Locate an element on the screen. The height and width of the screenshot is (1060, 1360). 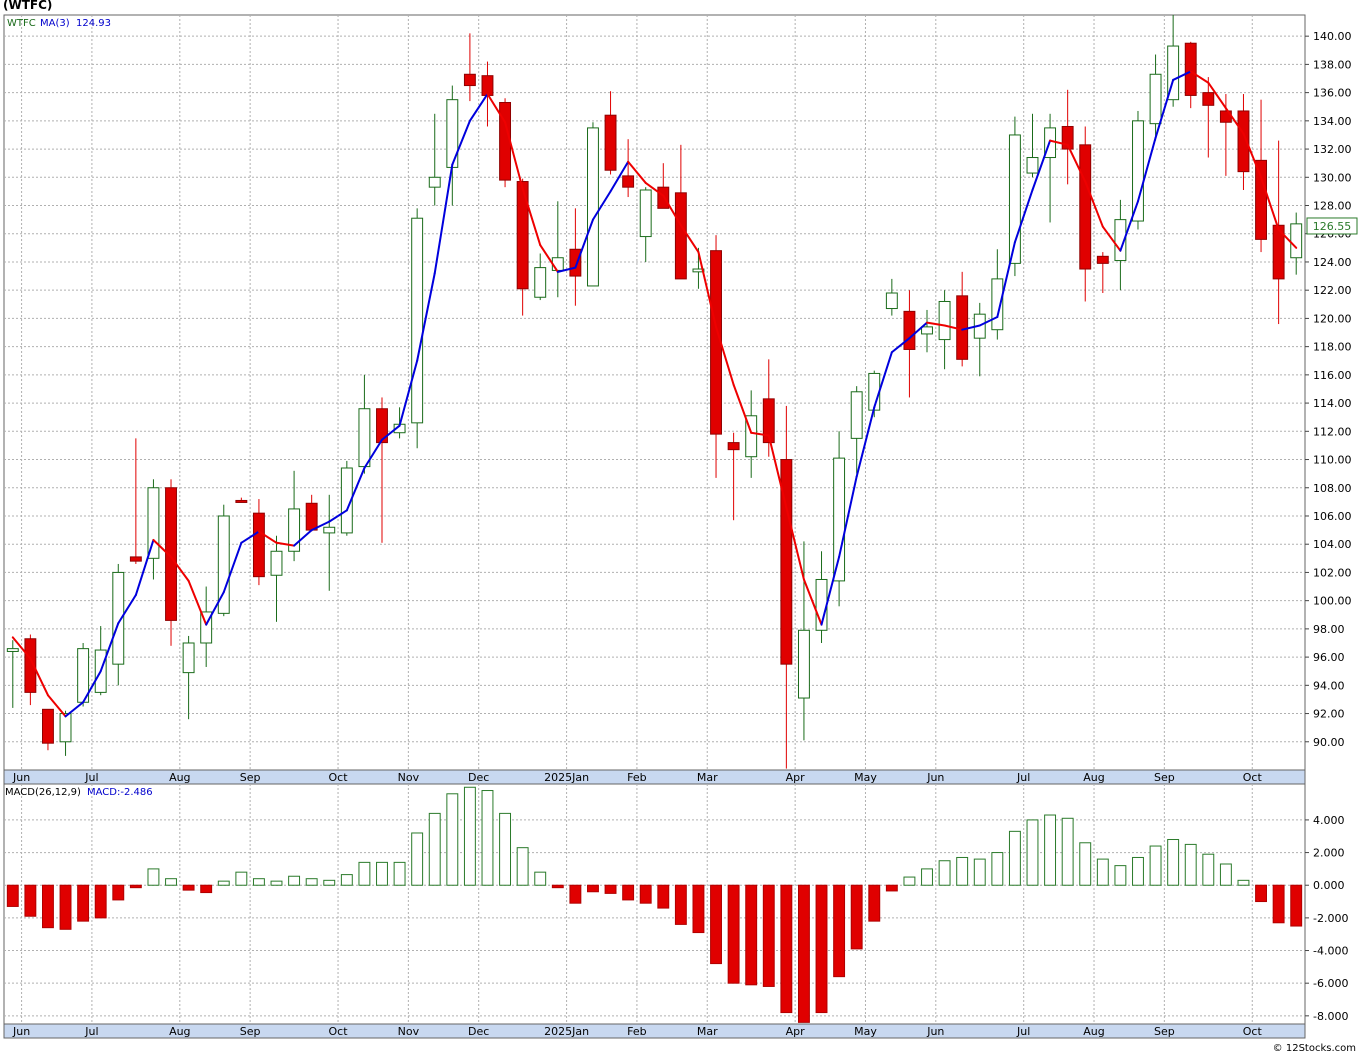
month-label: 2025Jan is located at coordinates (566, 1031).